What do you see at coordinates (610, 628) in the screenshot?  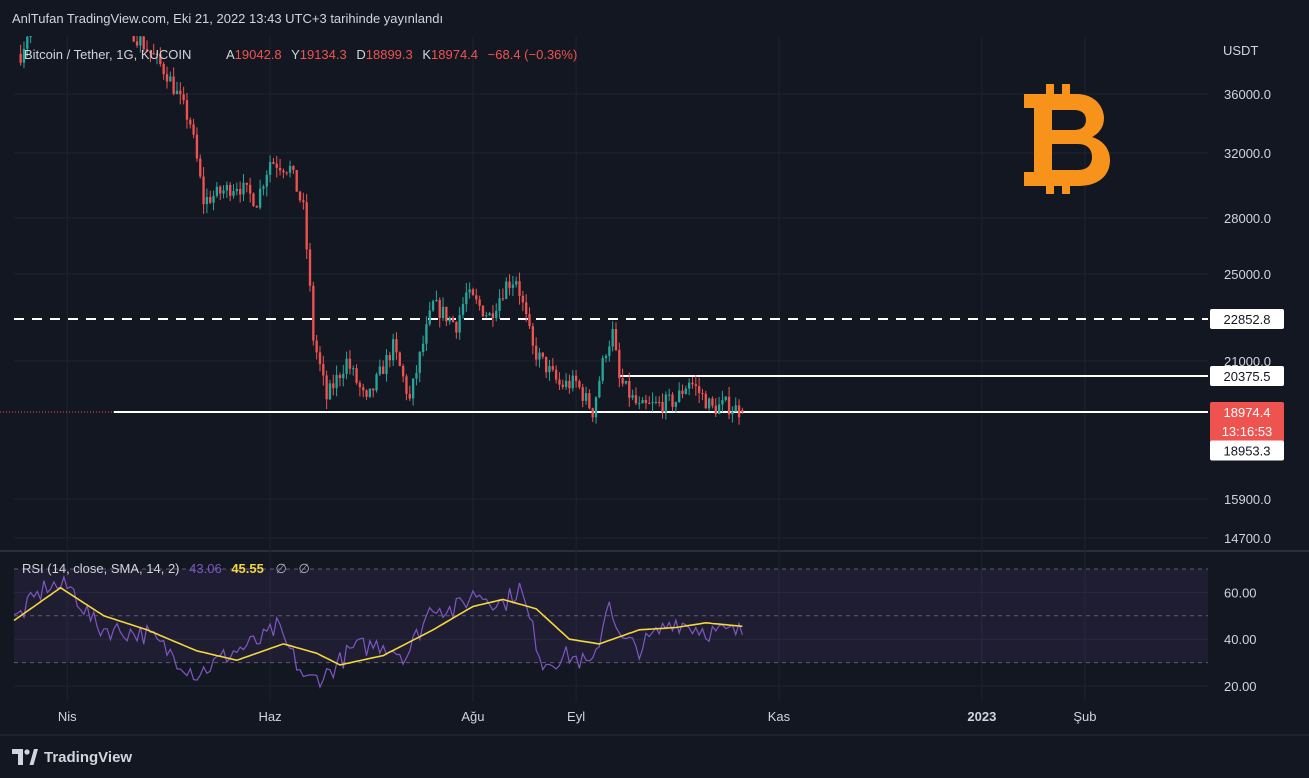 I see `rsi-pane` at bounding box center [610, 628].